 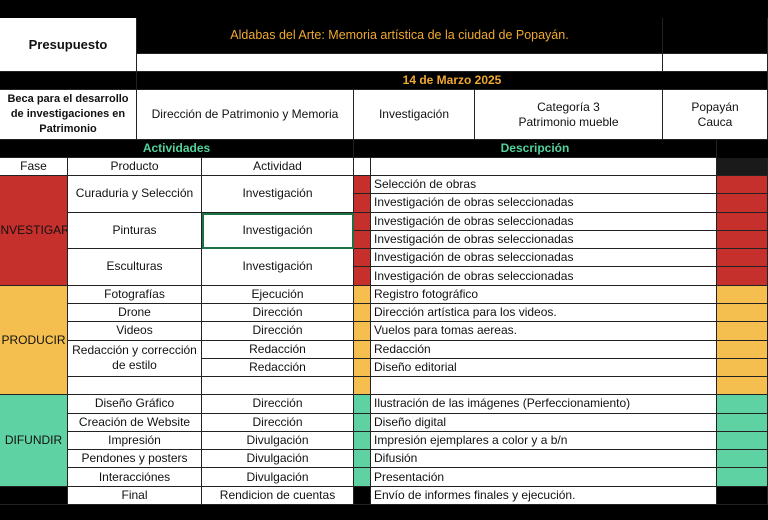 I want to click on description: Registro fotográfico, so click(x=544, y=294).